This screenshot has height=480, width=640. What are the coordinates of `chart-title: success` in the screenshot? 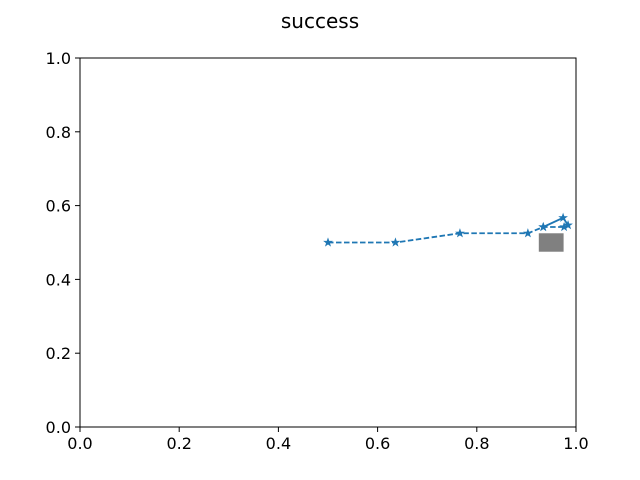 It's located at (320, 21).